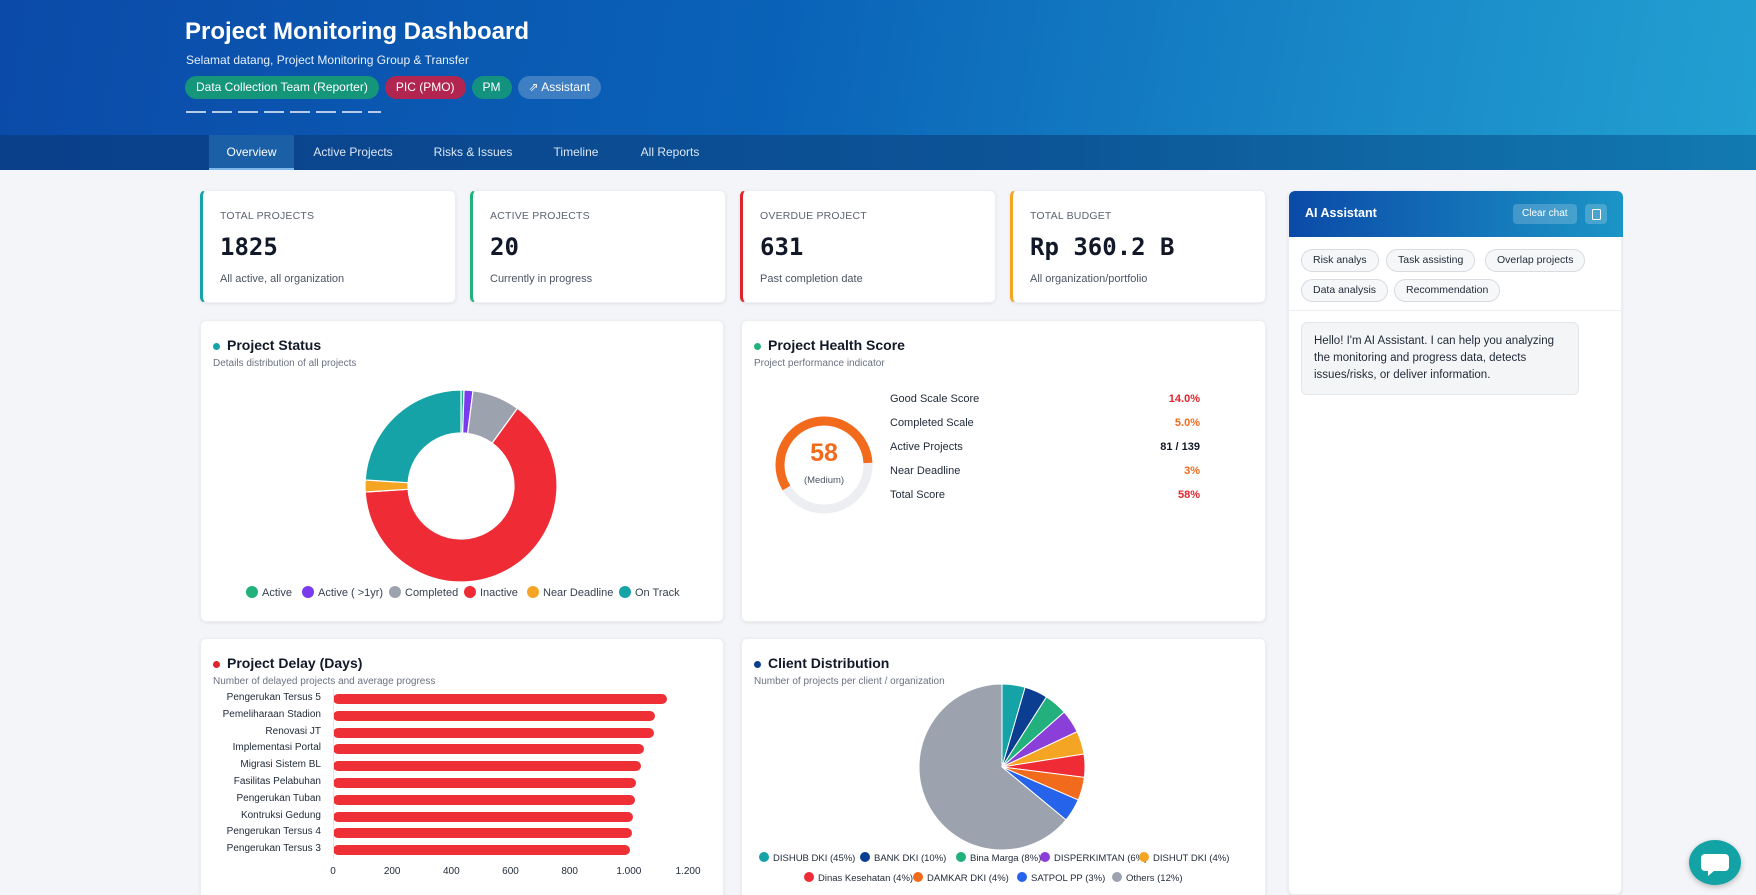  What do you see at coordinates (491, 87) in the screenshot?
I see `role-pill-pm: PM` at bounding box center [491, 87].